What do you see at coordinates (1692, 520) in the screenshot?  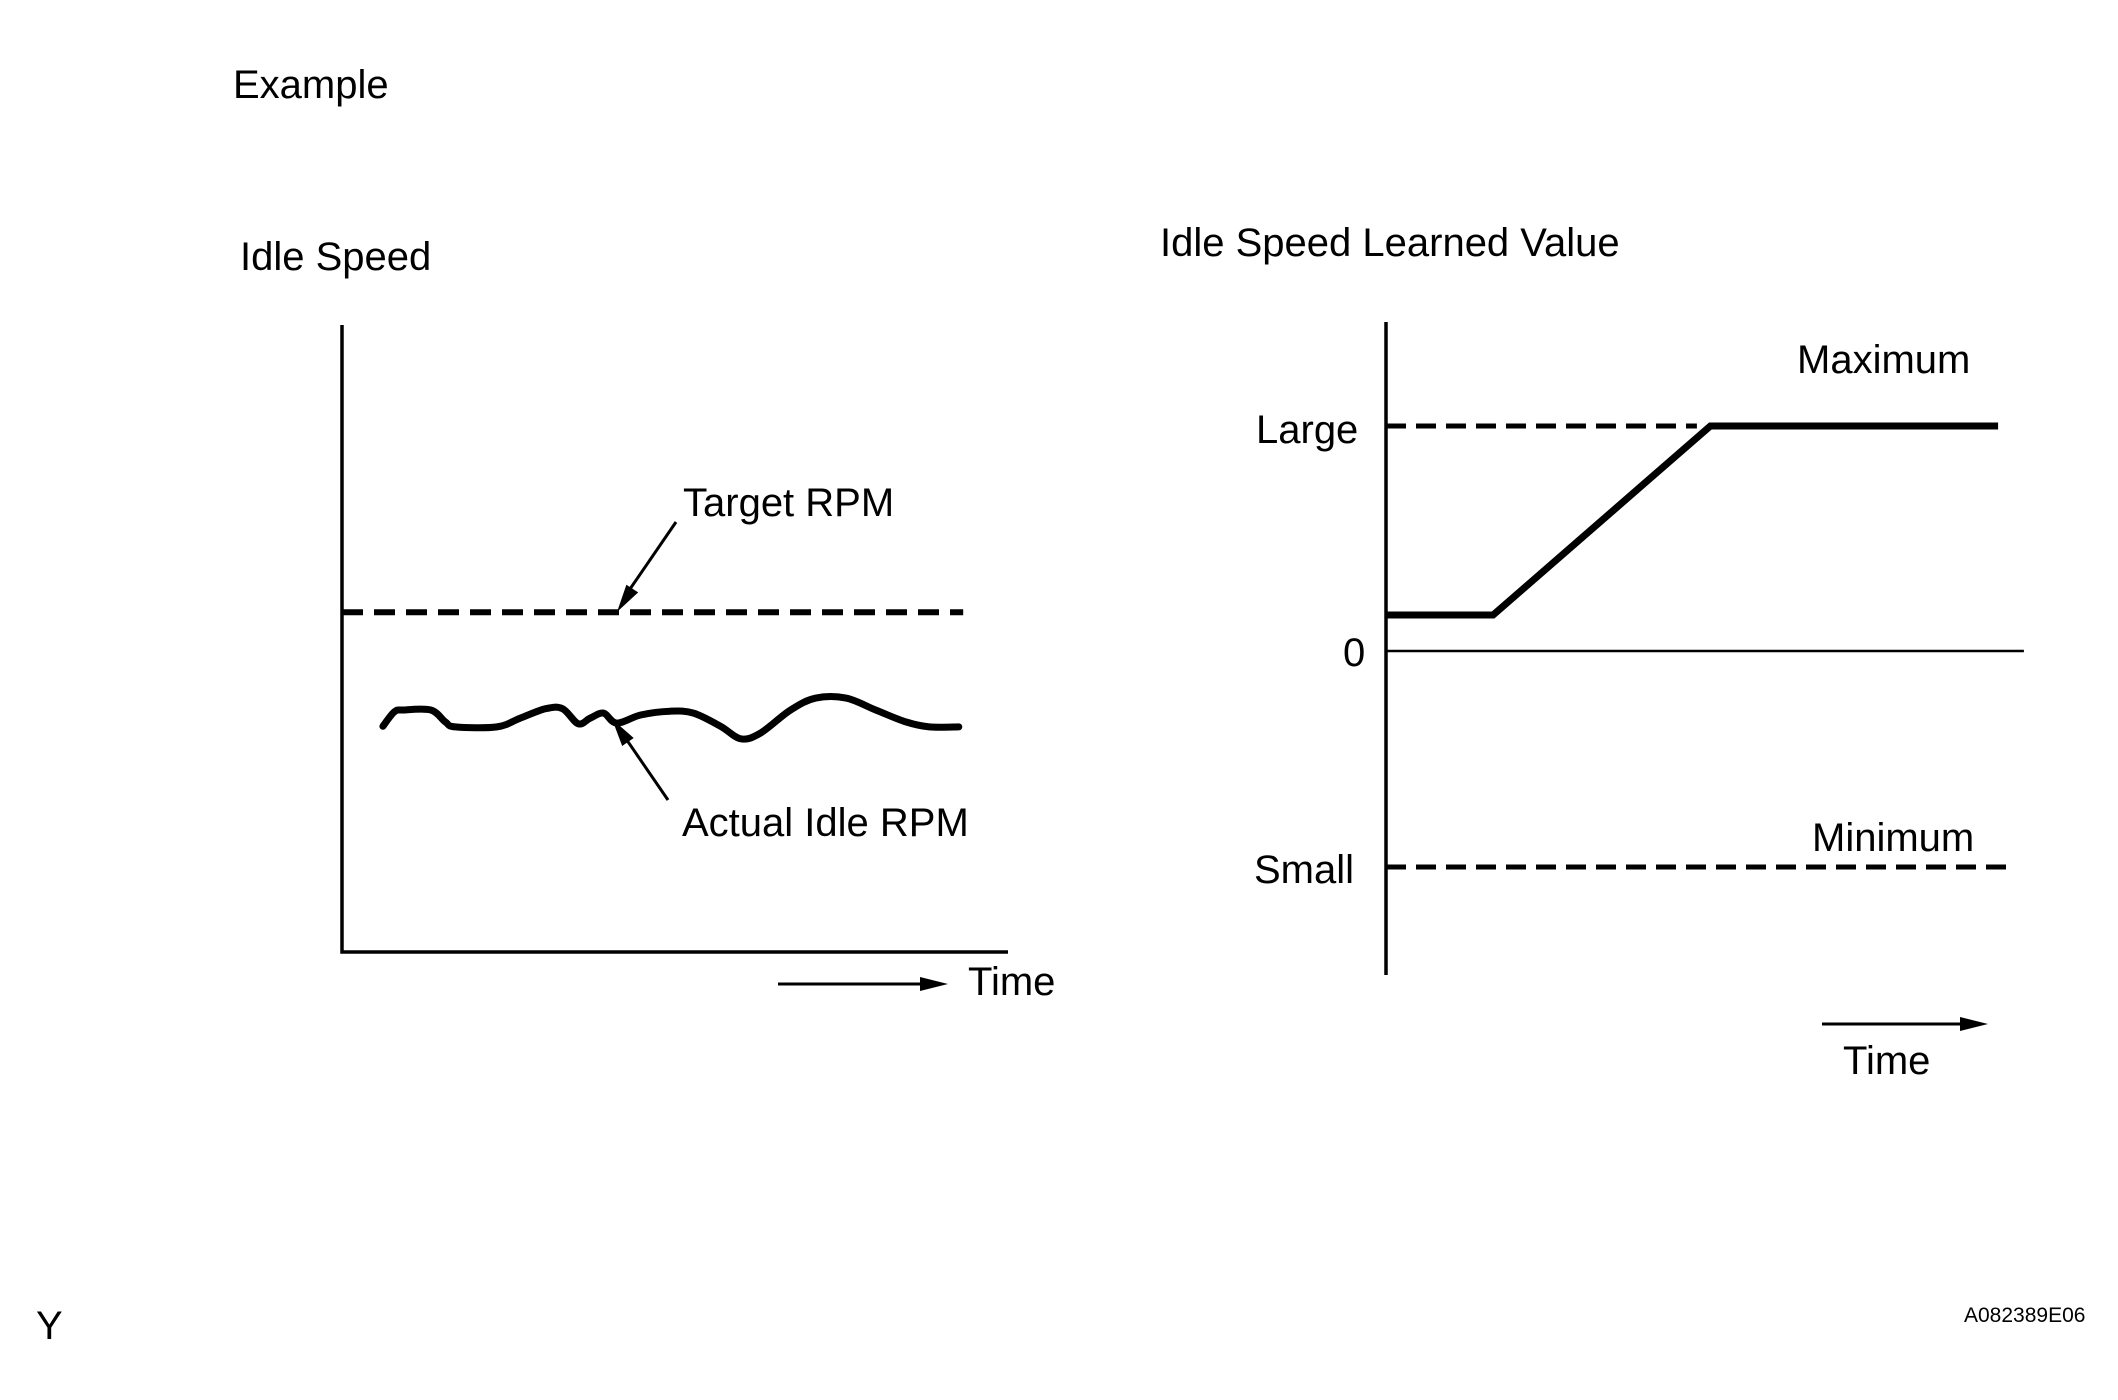 I see `learned-value-line` at bounding box center [1692, 520].